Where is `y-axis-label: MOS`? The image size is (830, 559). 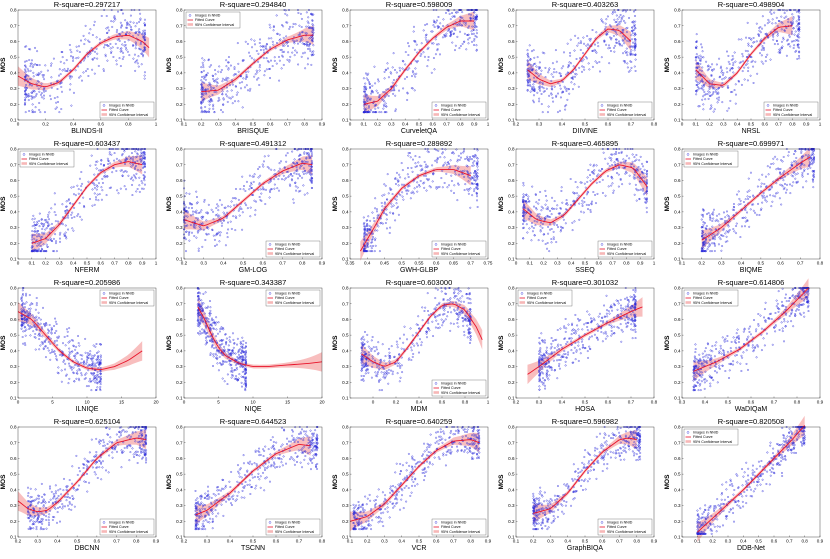
y-axis-label: MOS is located at coordinates (335, 64).